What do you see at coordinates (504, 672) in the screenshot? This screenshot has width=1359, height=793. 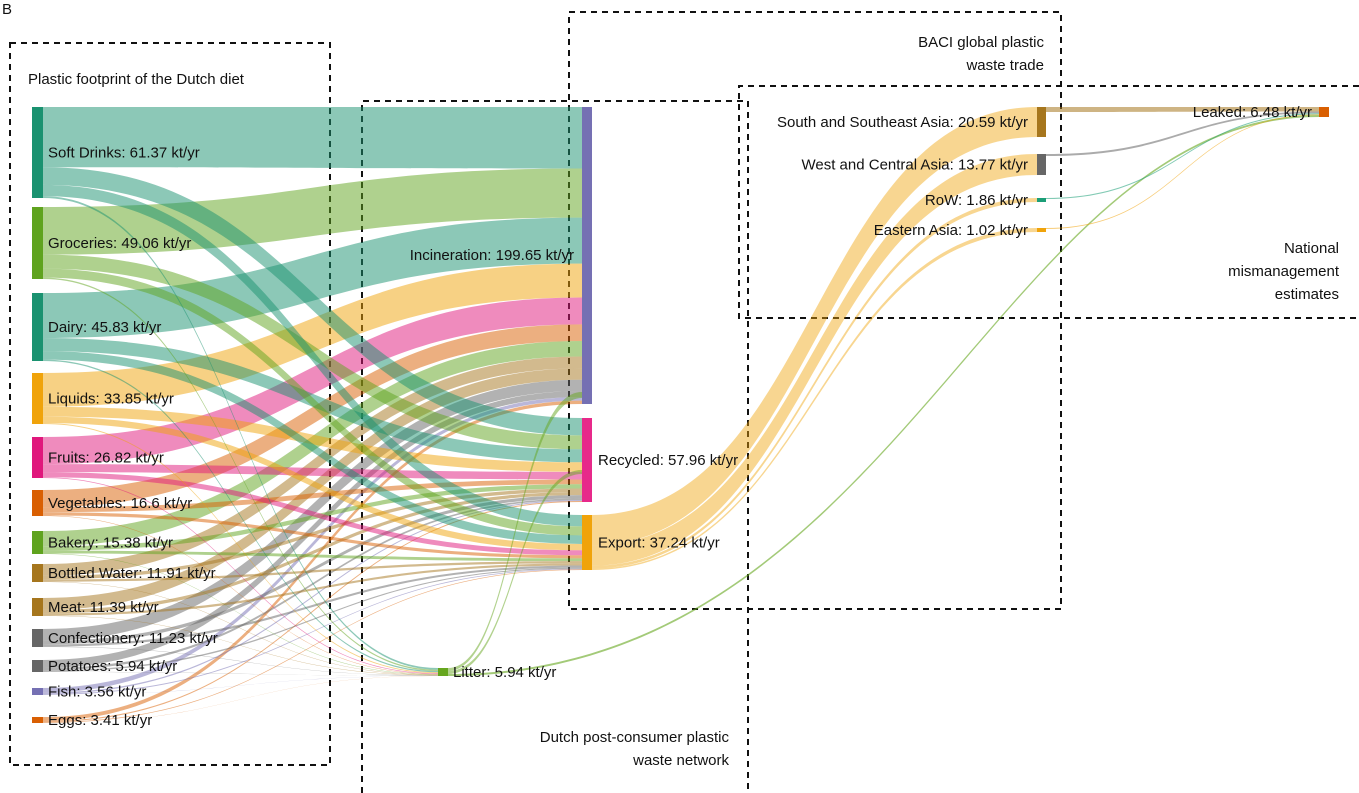 I see `label-litter: Litter: 5.94 kt/yr` at bounding box center [504, 672].